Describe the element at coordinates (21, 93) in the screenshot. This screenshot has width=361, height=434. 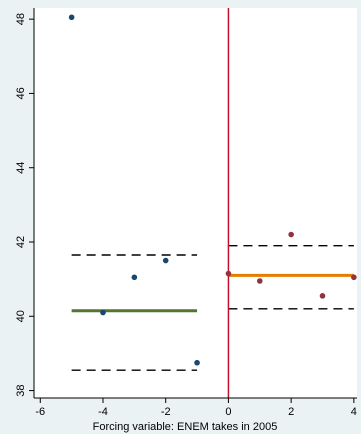
I see `y-tick-label-4: 46` at that location.